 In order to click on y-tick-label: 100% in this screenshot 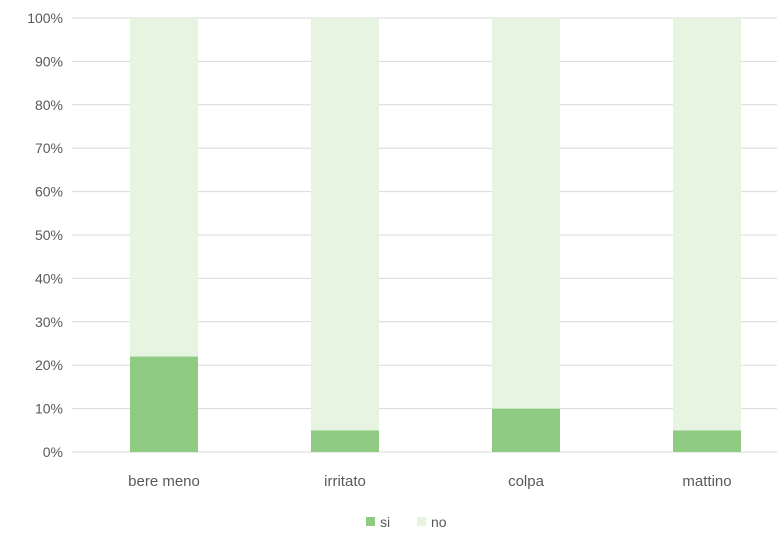, I will do `click(45, 18)`.